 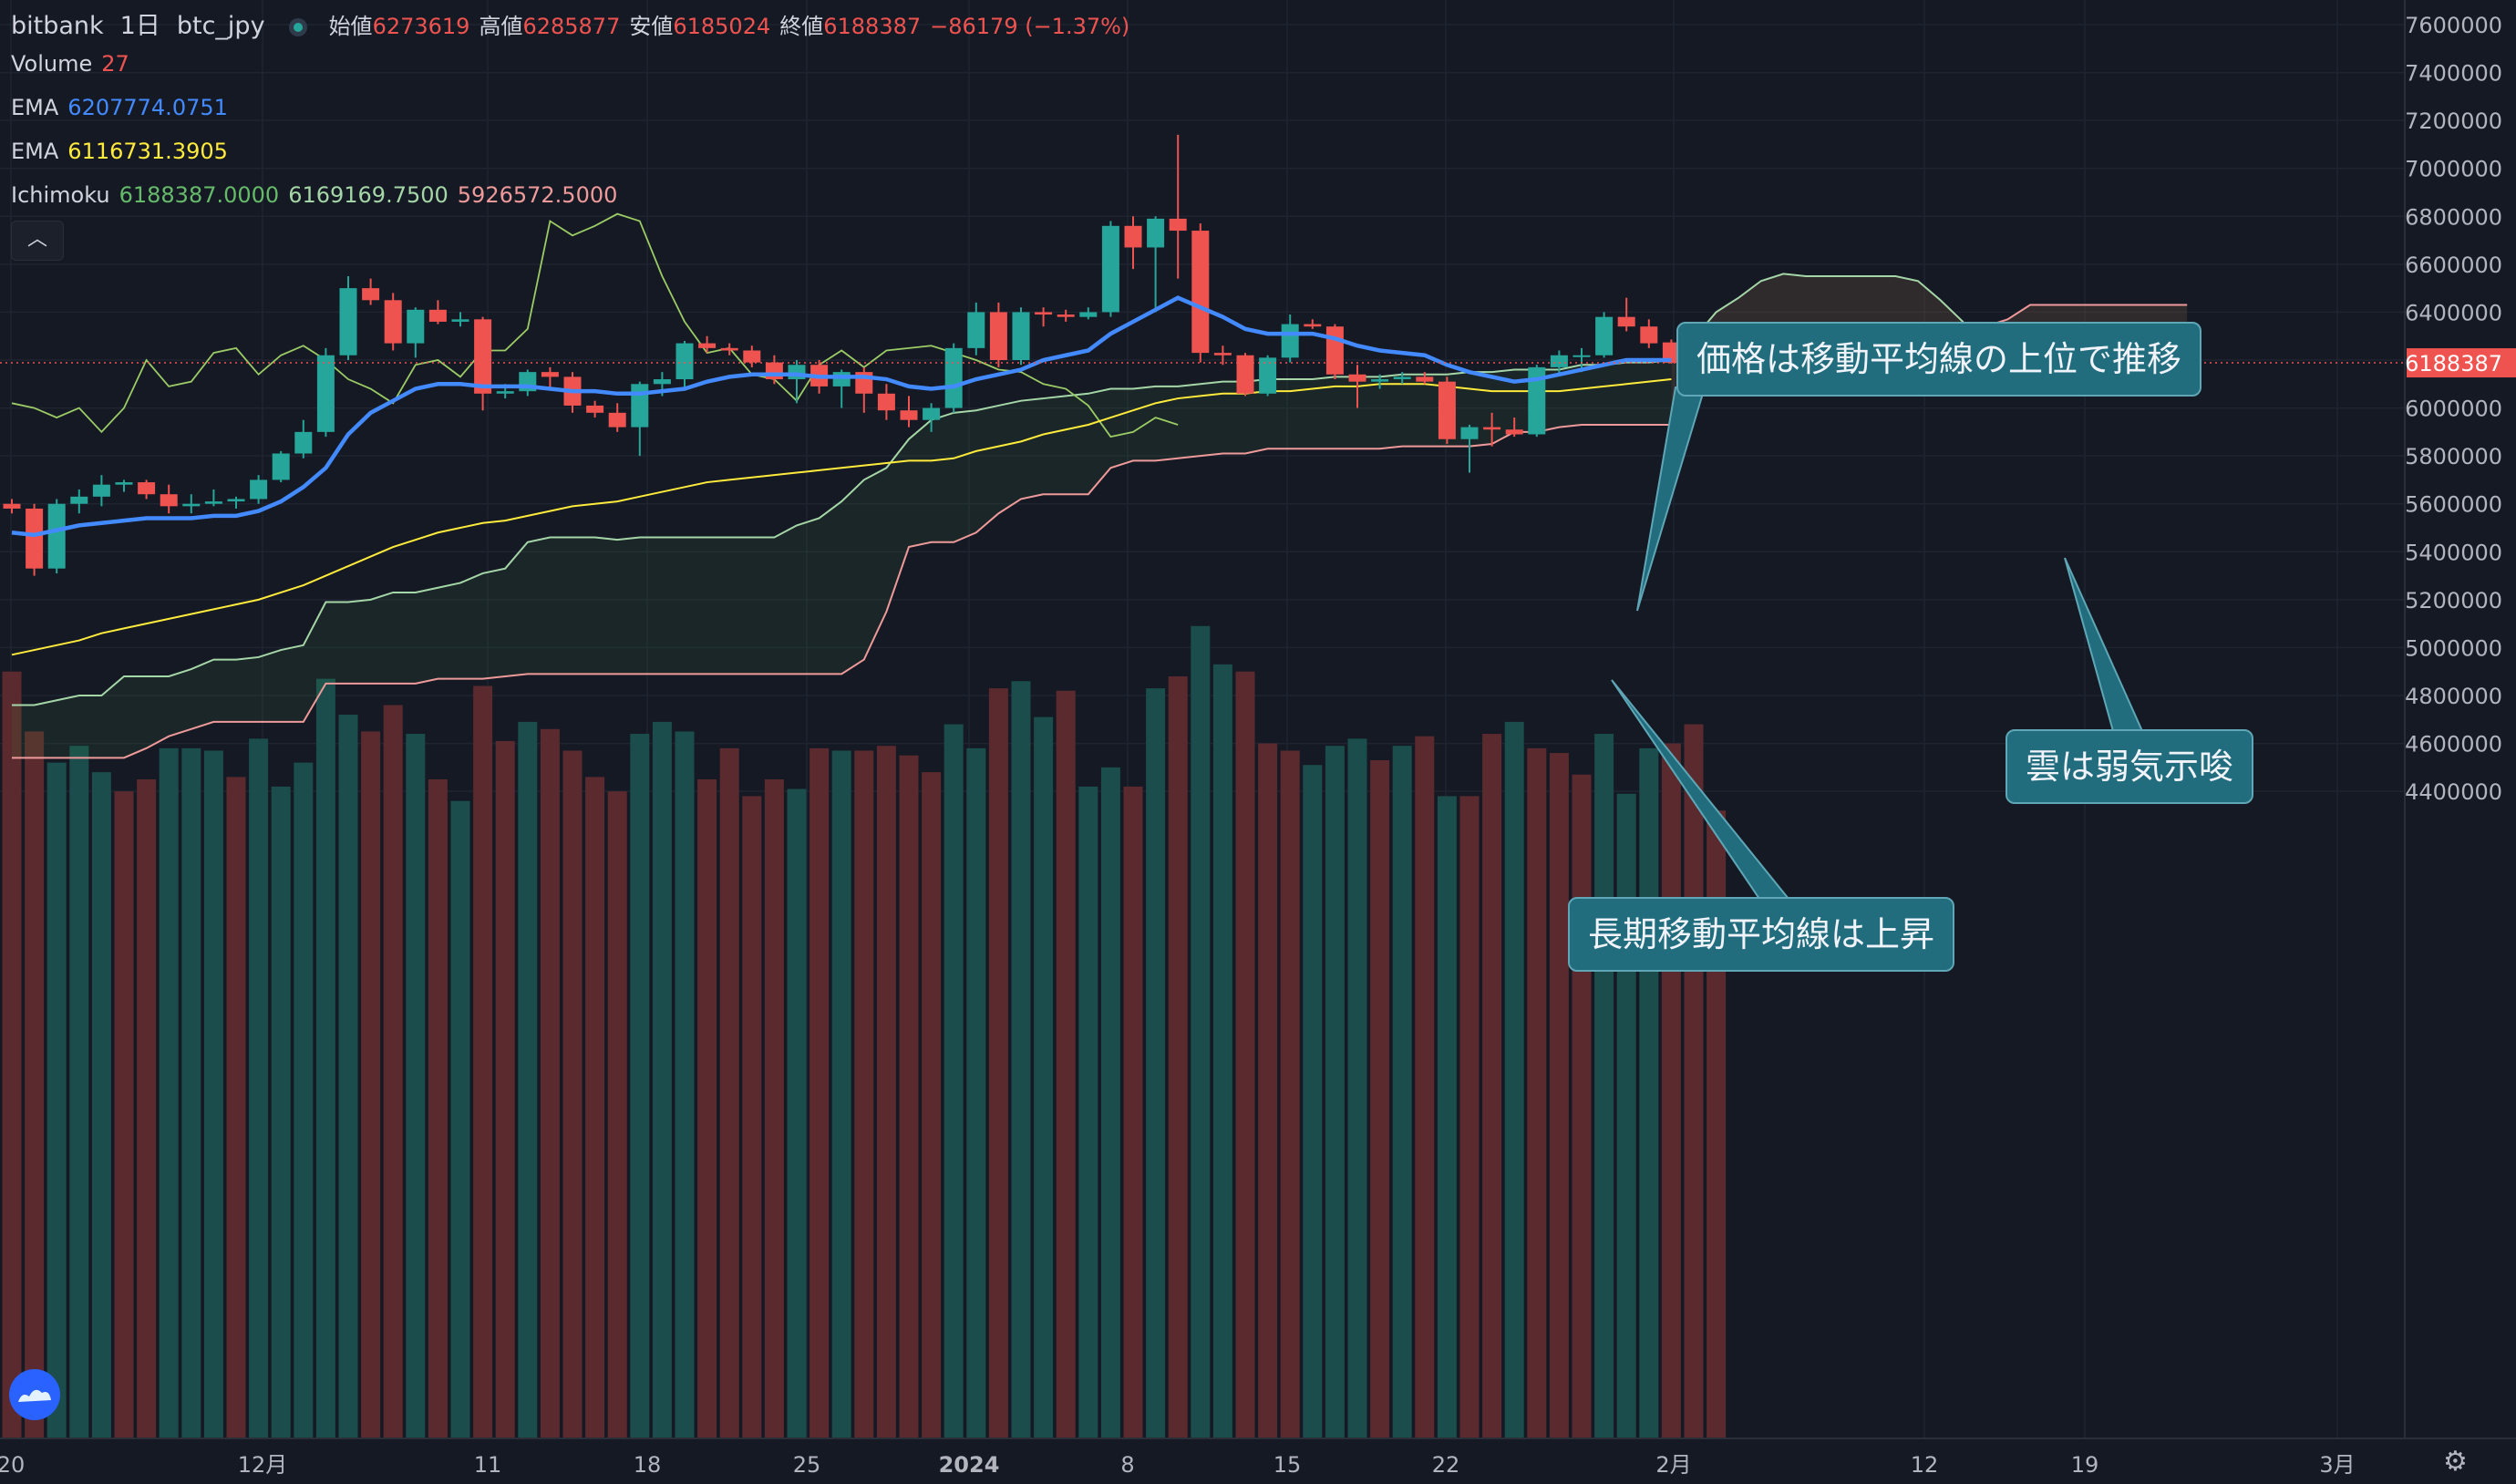 I want to click on ema-long-legend: EMA 6116731.3905, so click(x=124, y=151).